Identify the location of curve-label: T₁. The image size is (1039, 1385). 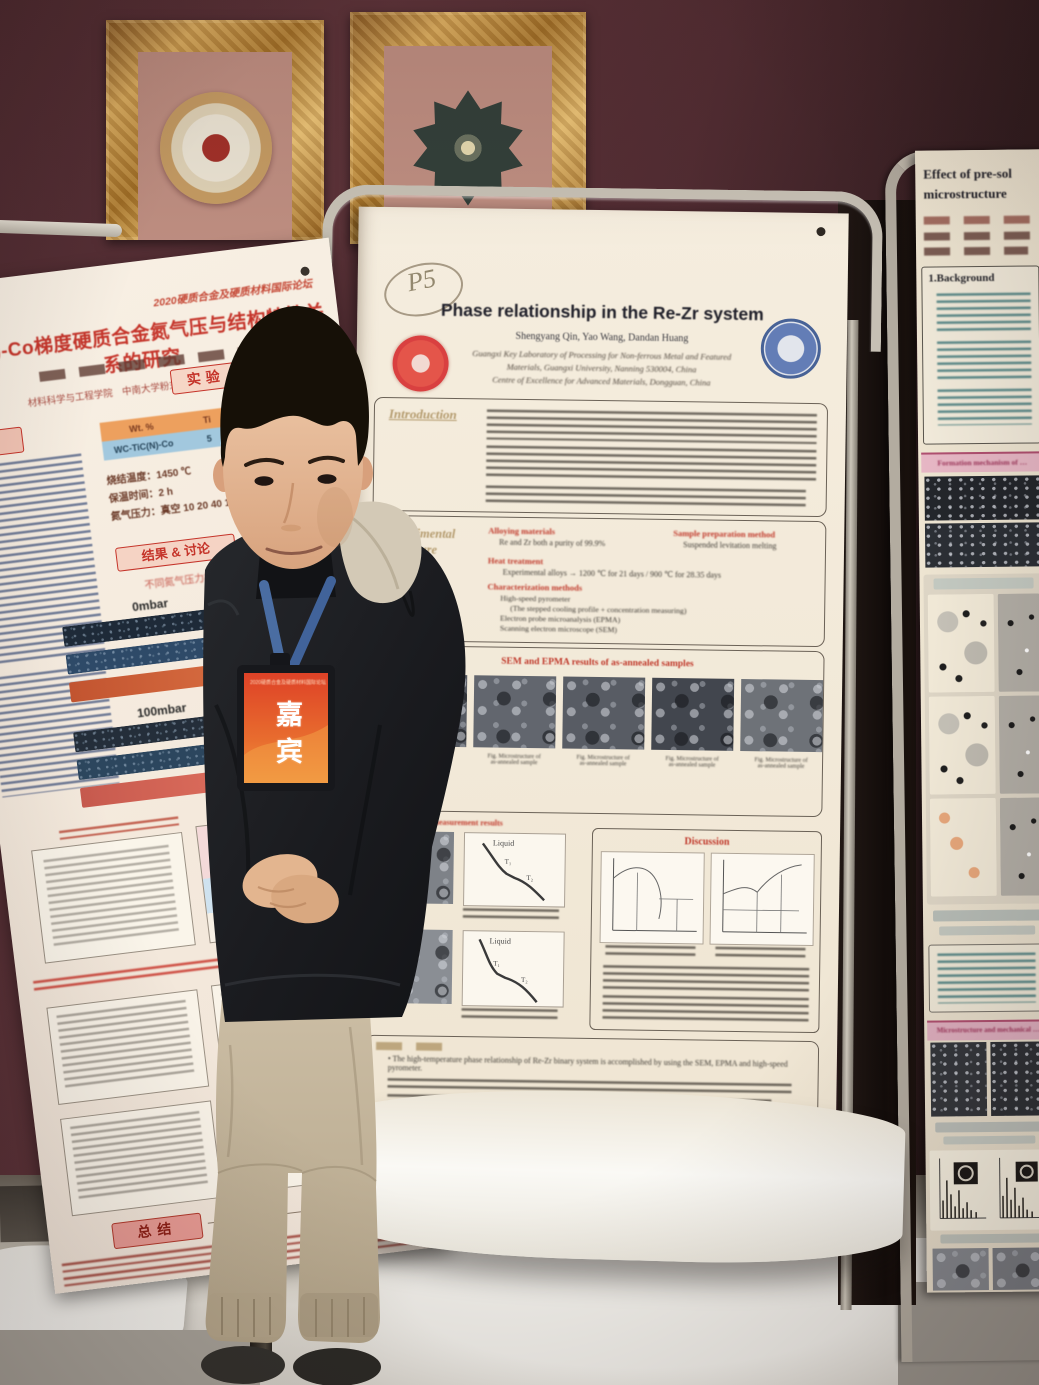
(496, 964).